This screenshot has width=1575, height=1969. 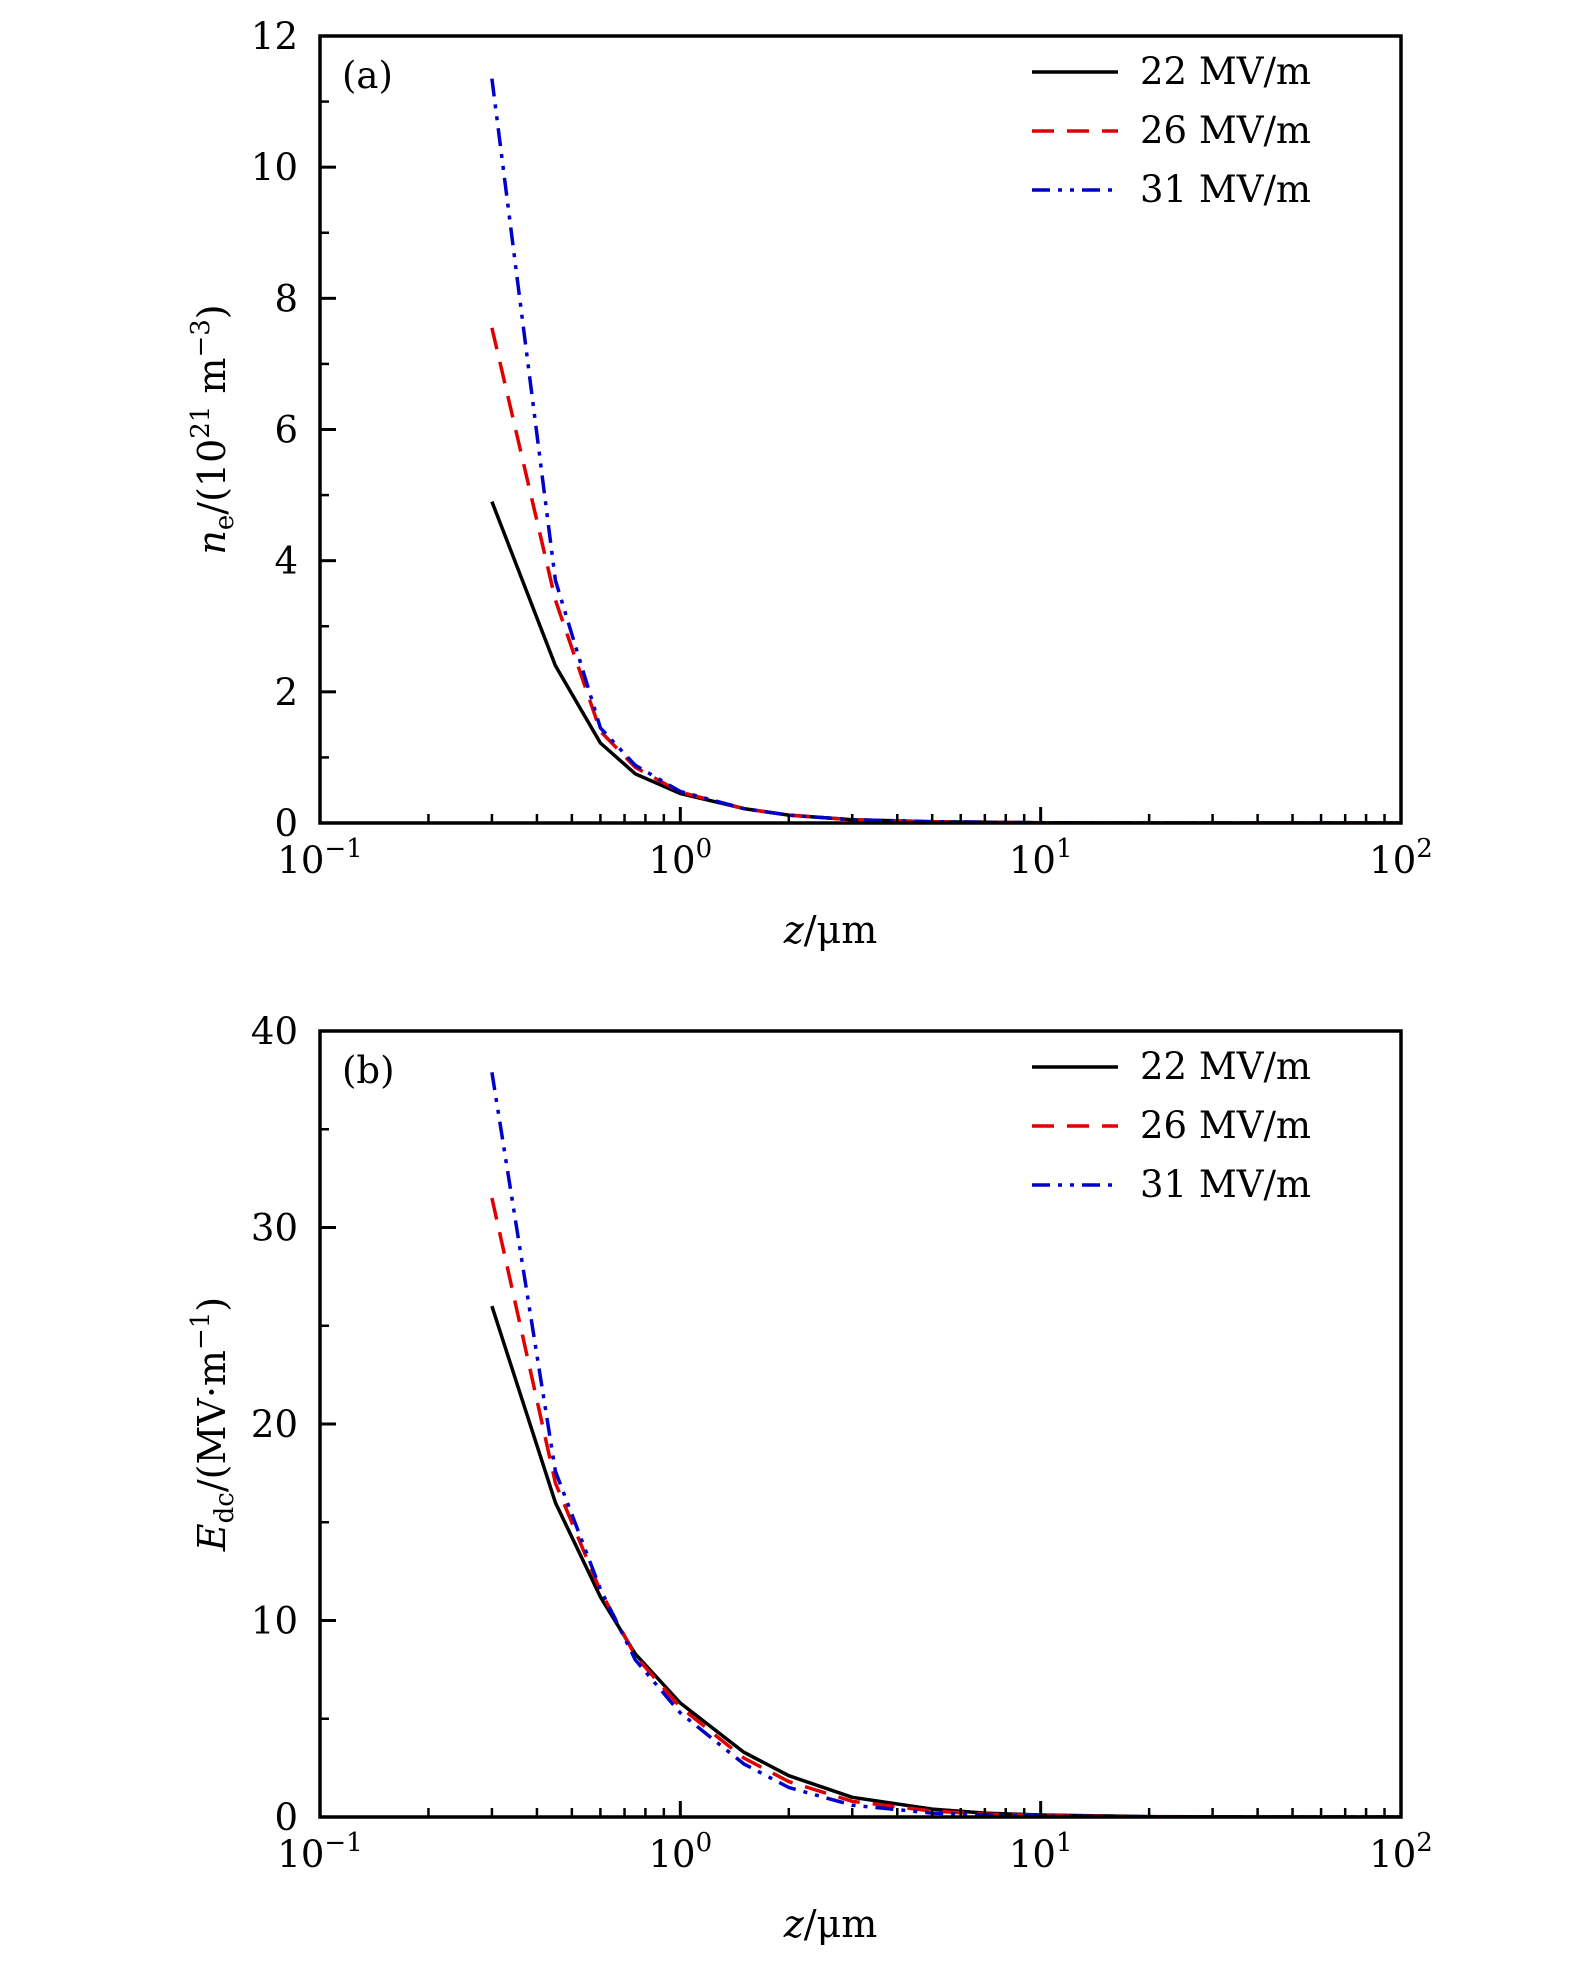 What do you see at coordinates (945, 661) in the screenshot?
I see `series-line-22mvm` at bounding box center [945, 661].